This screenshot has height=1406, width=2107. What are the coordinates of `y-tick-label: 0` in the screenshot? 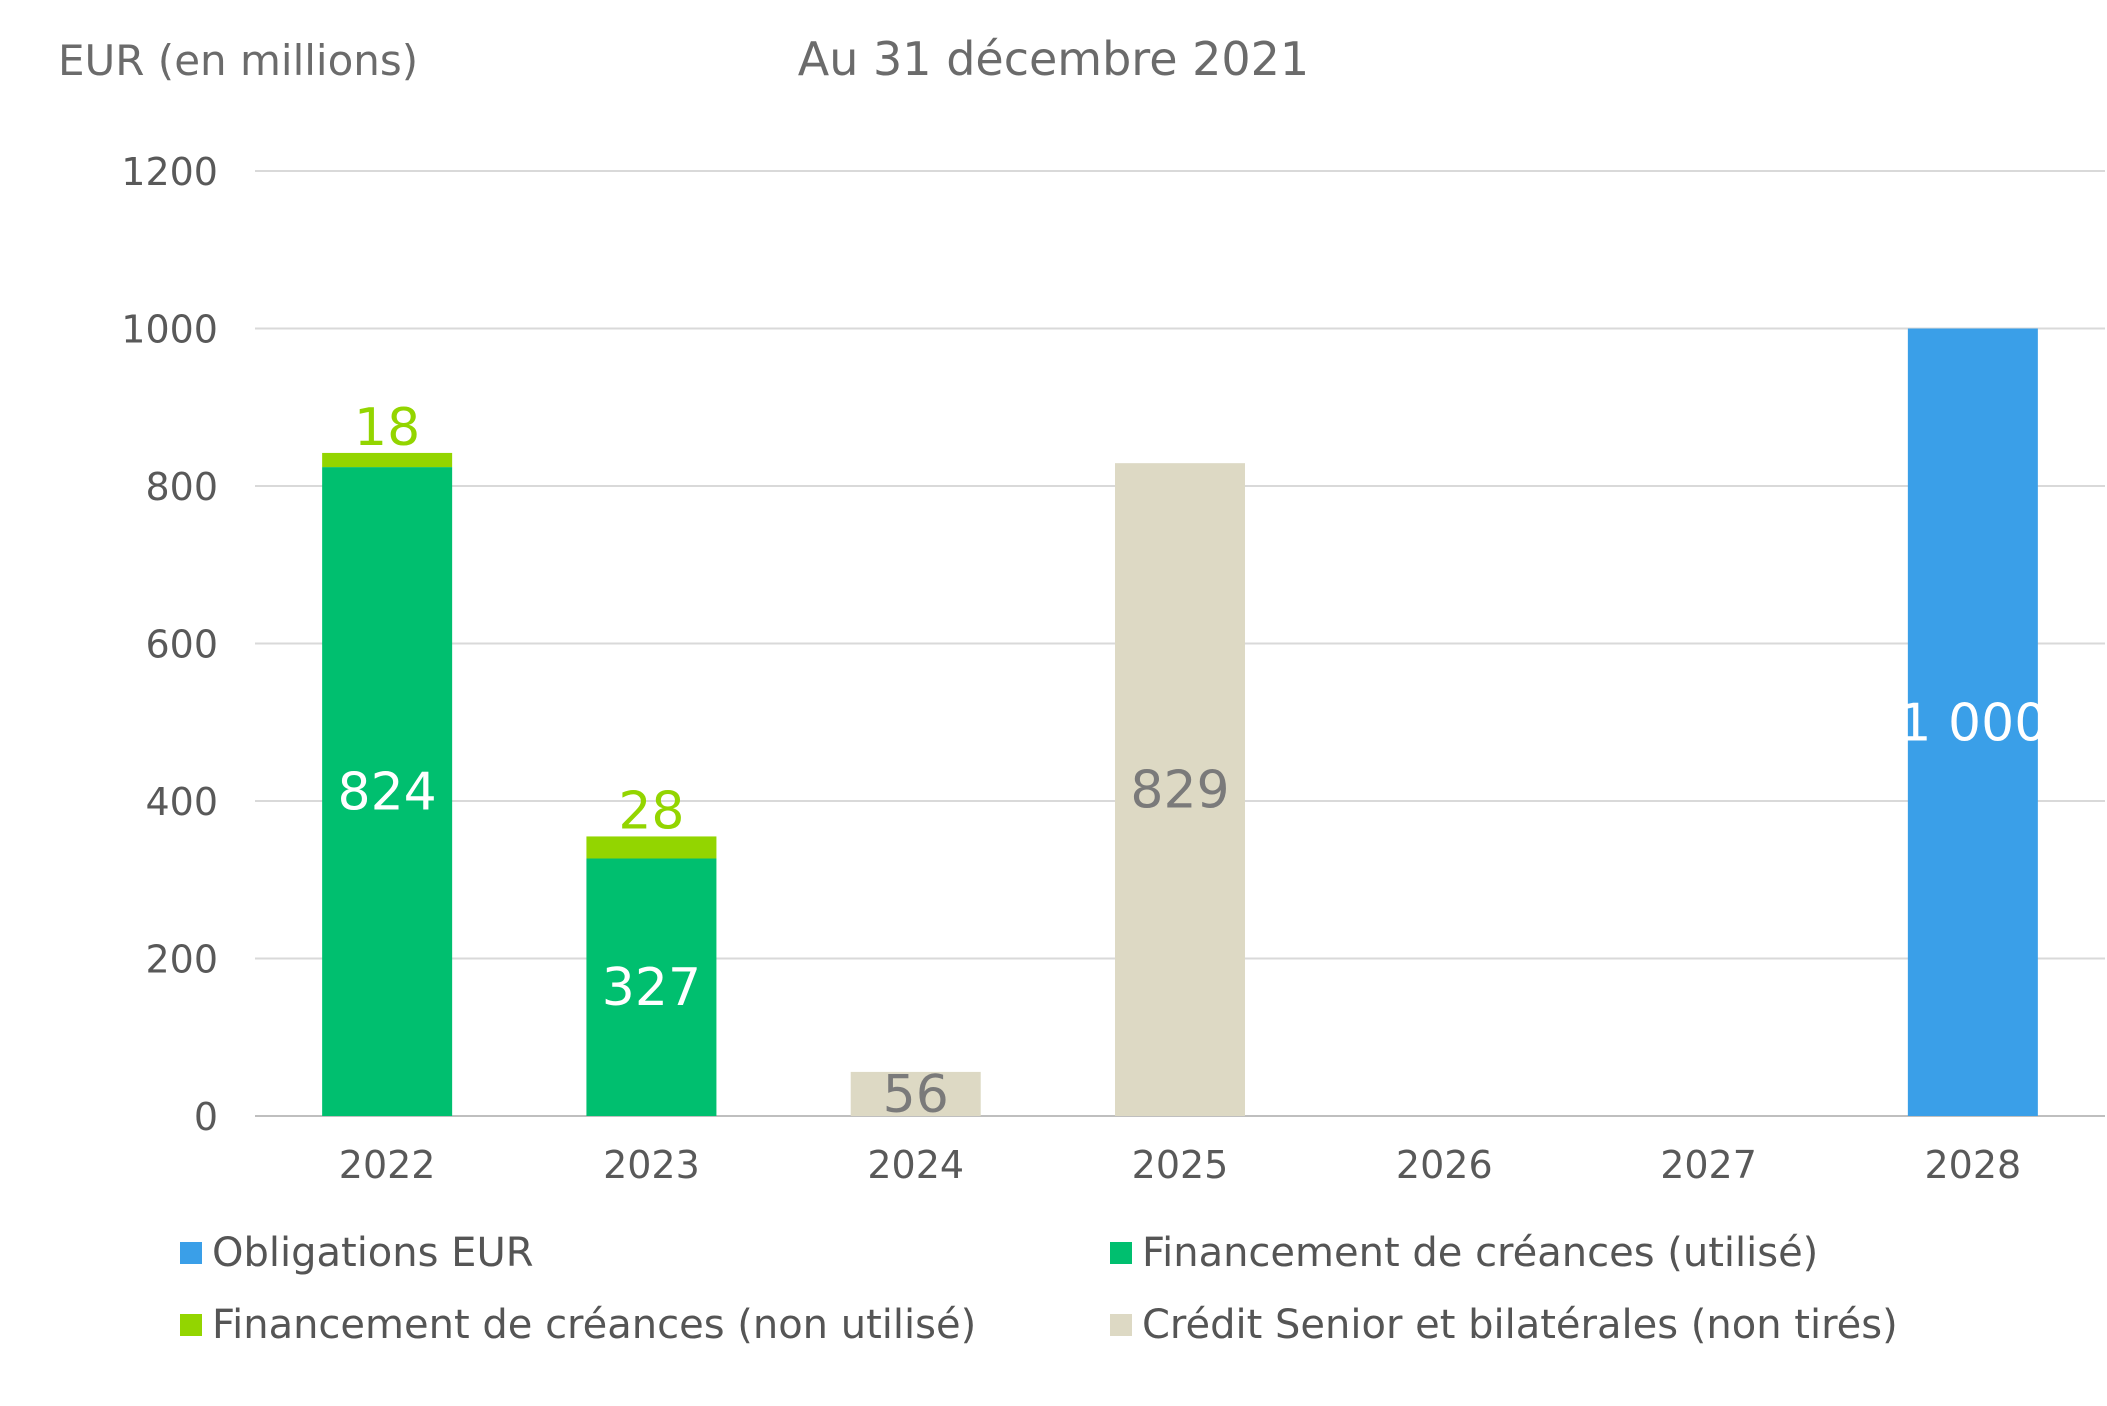 It's located at (206, 1117).